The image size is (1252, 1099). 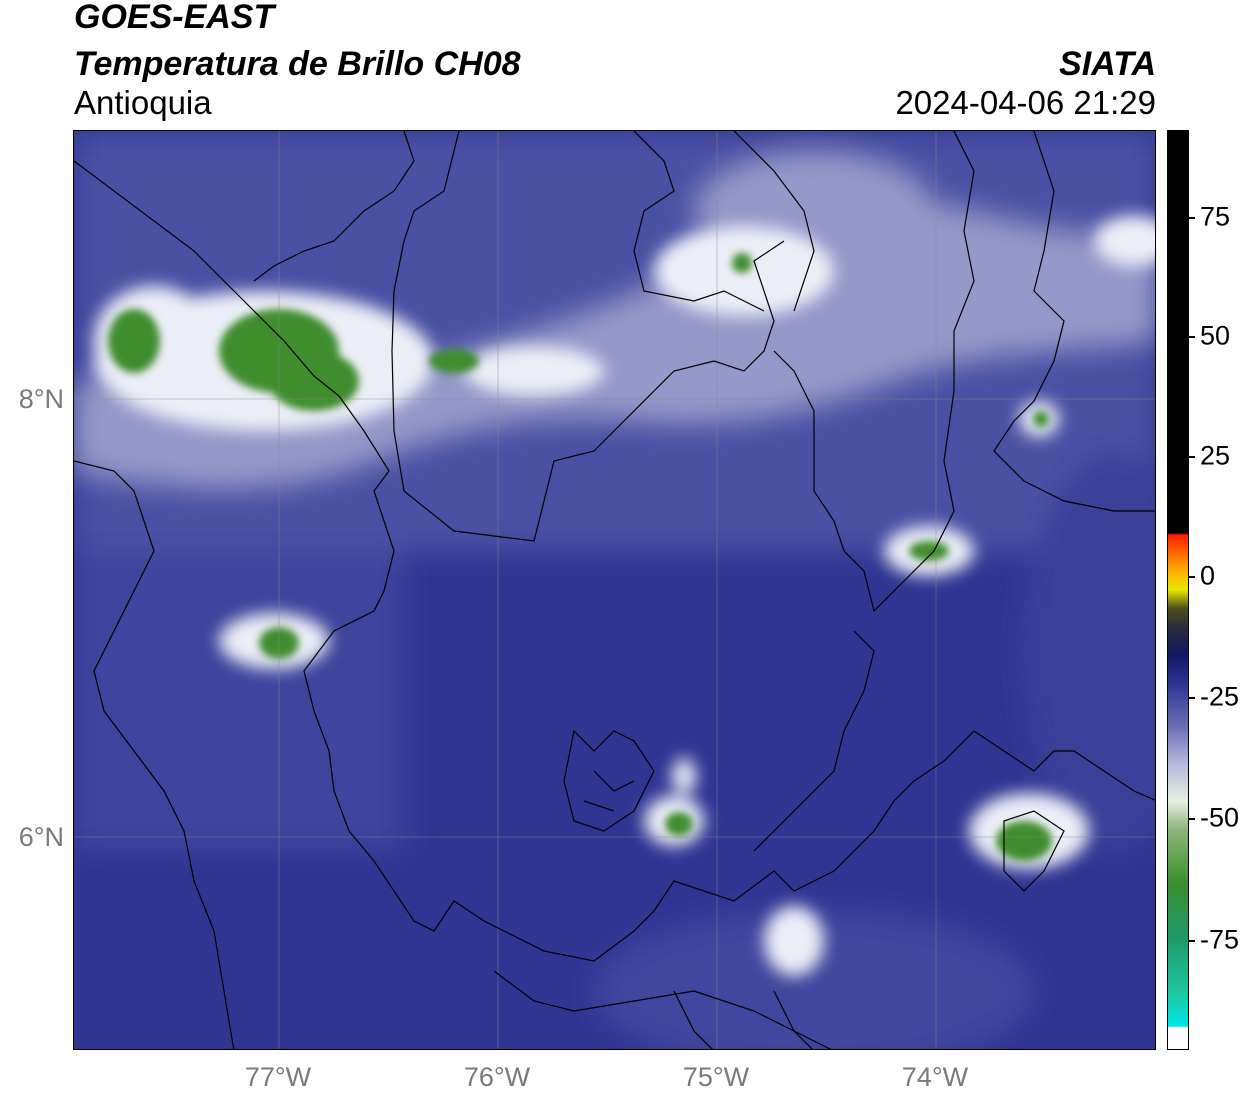 I want to click on lat-label-8n: 8°N, so click(x=41, y=399).